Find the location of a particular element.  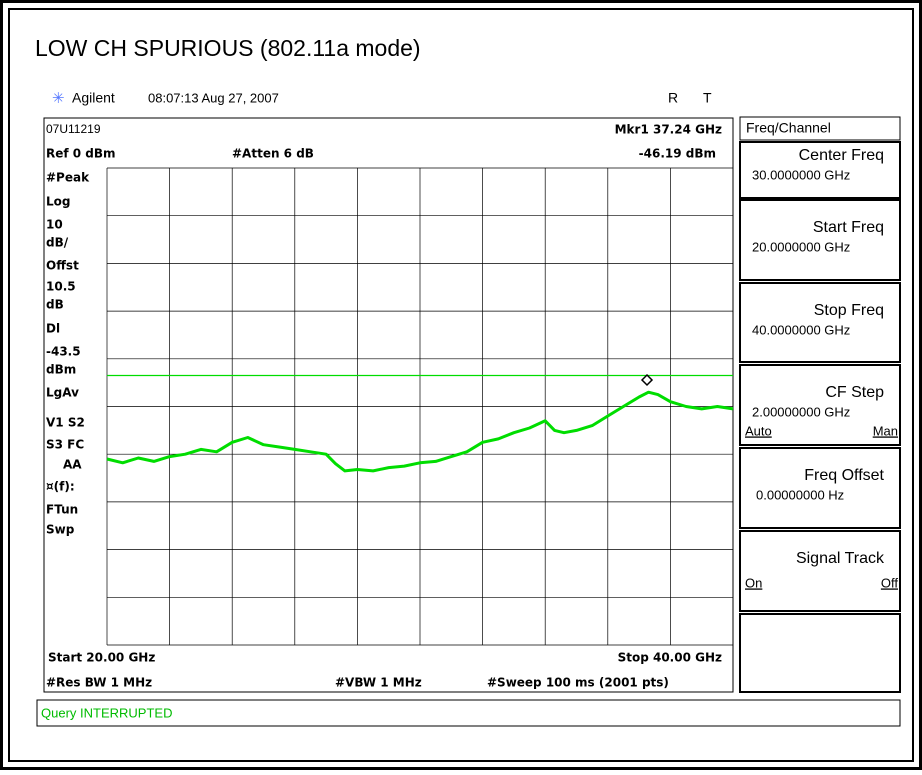

softkey-value: 0.00000000 Hz is located at coordinates (800, 494).